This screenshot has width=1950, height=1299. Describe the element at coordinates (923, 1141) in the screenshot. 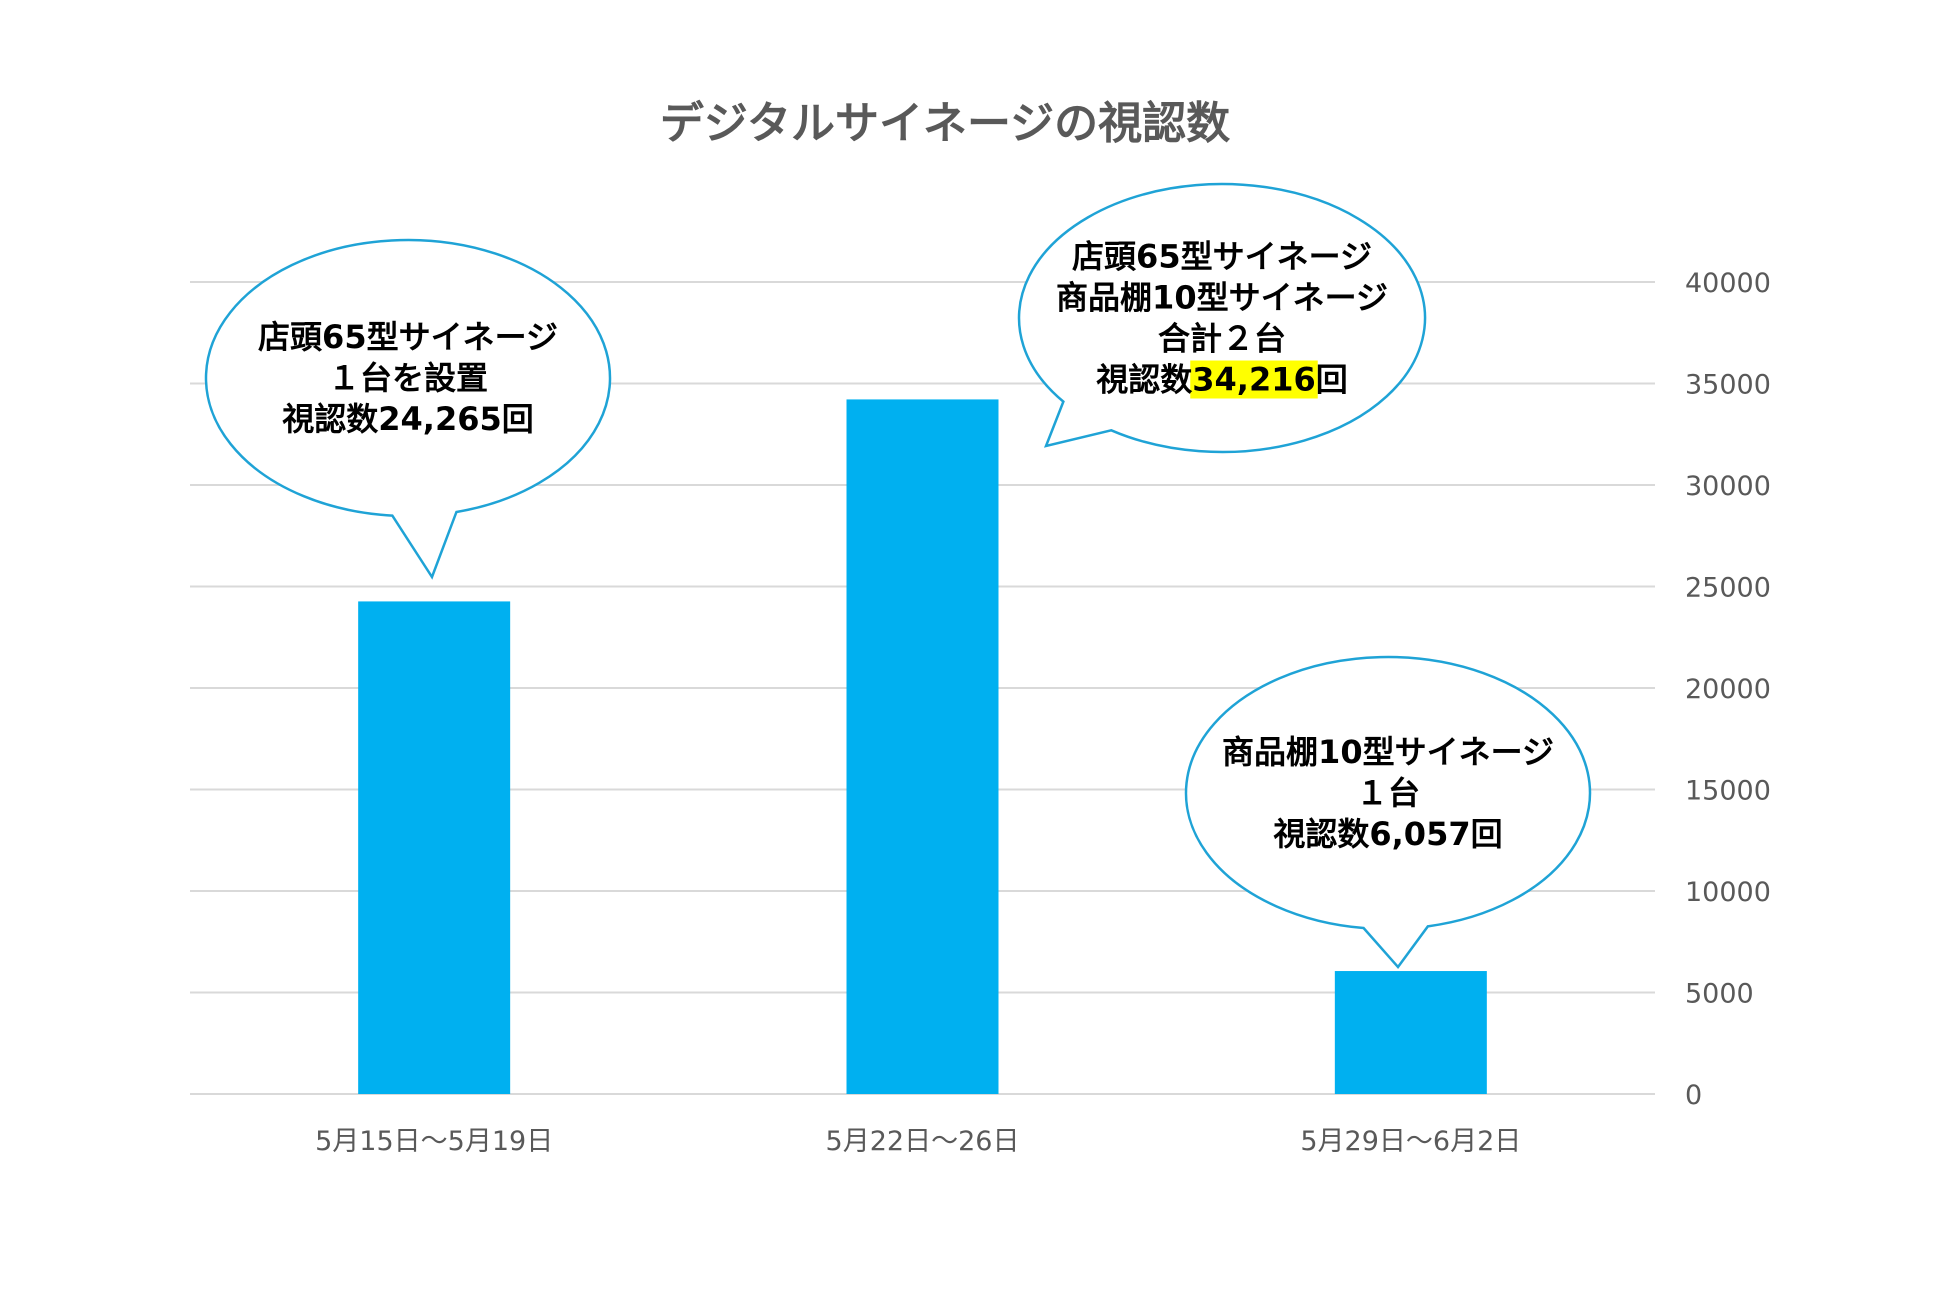

I see `x-category-label: 5月22日〜26日` at that location.